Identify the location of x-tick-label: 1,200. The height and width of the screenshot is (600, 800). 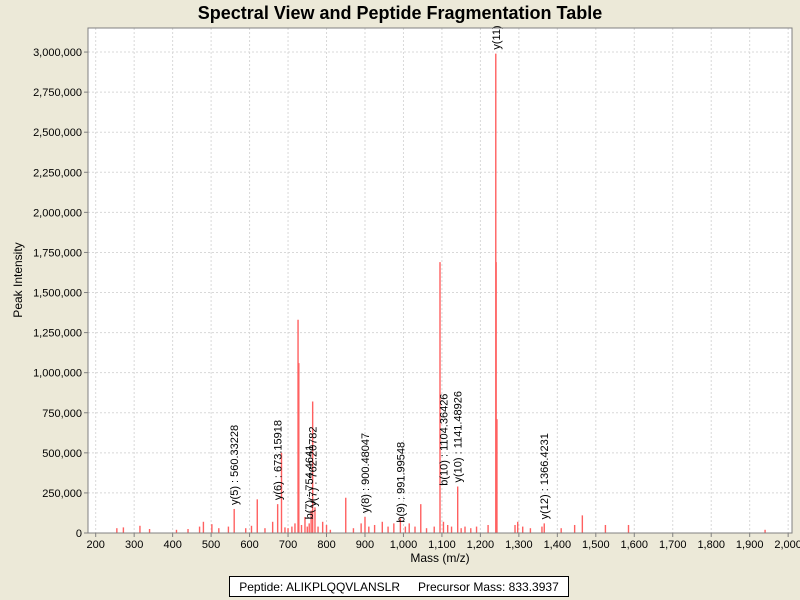
(481, 545).